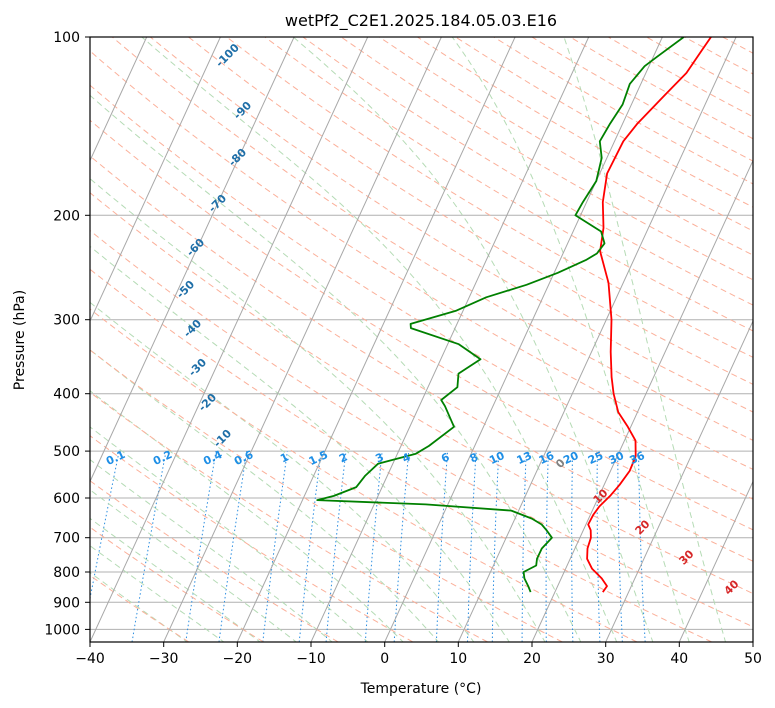  I want to click on y-tick-label: 400, so click(66, 395).